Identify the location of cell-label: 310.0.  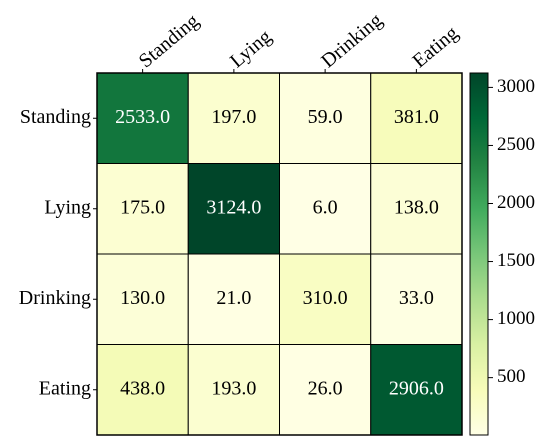
(325, 298).